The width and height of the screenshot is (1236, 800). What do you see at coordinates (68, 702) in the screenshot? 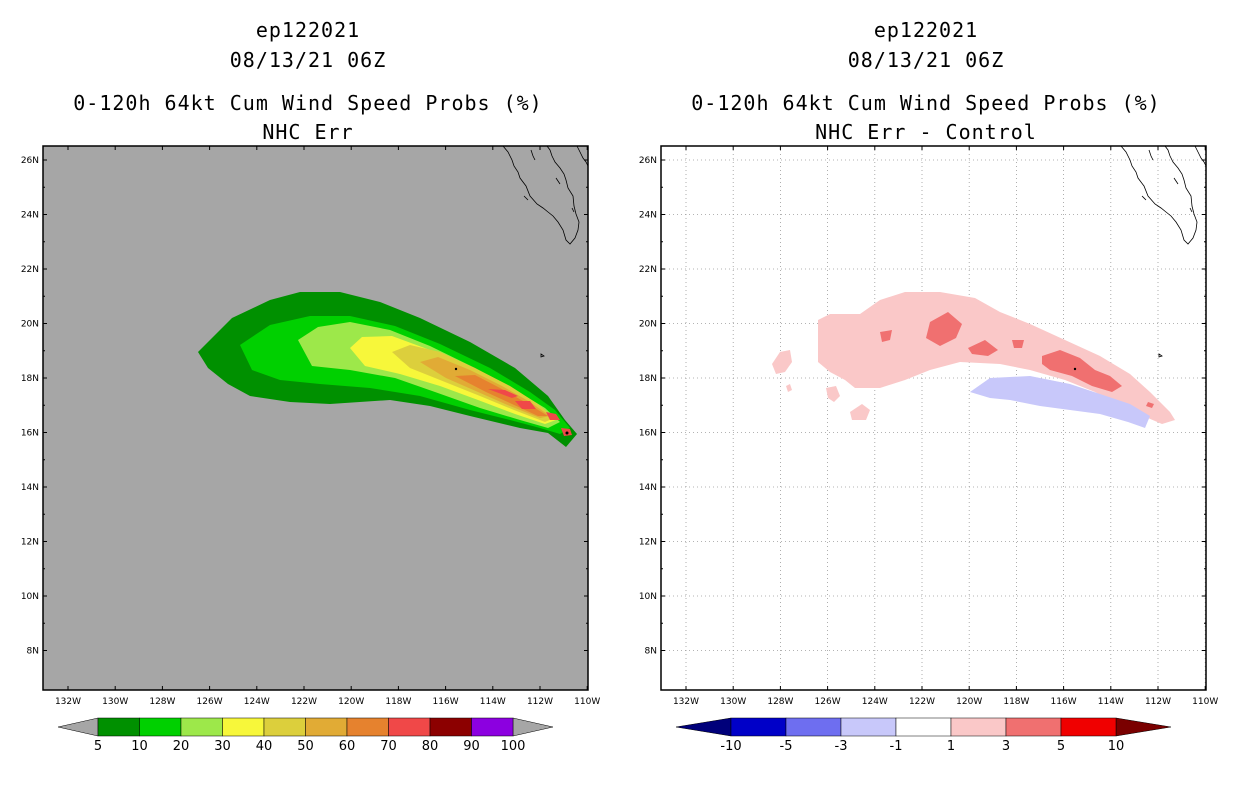
I see `lon-tick-label: 132W` at bounding box center [68, 702].